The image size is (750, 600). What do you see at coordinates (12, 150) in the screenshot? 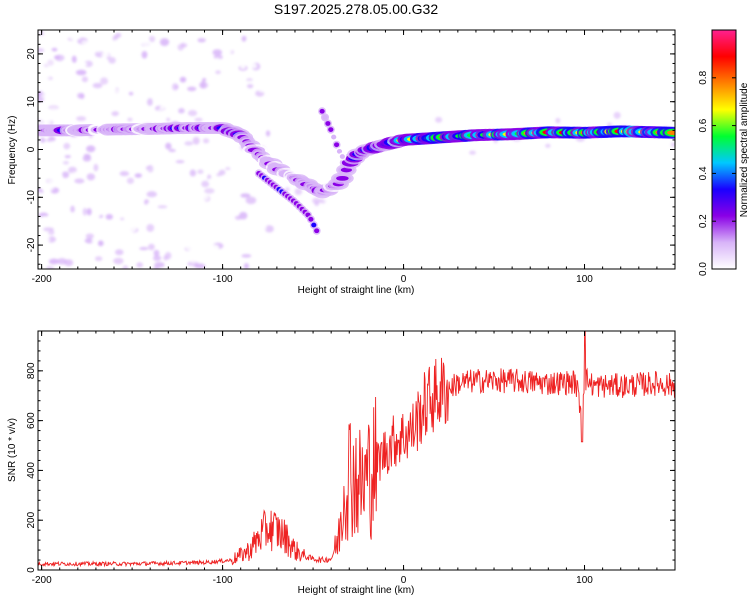
I see `spectrogram-ylabel: Frequency (Hz)` at bounding box center [12, 150].